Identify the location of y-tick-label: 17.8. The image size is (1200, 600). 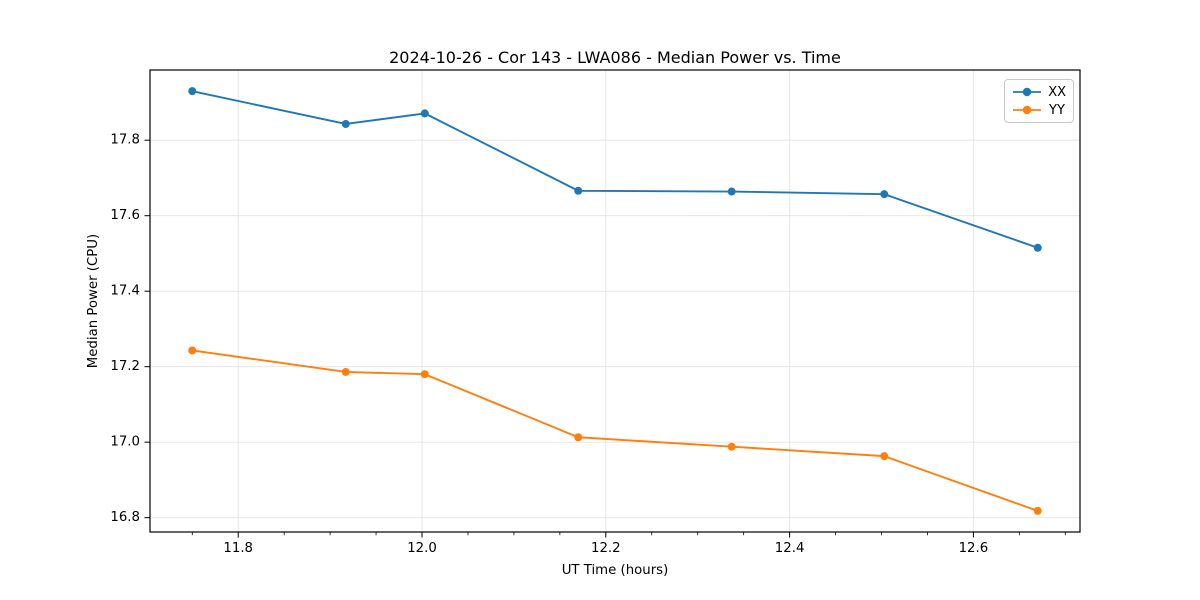
(125, 140).